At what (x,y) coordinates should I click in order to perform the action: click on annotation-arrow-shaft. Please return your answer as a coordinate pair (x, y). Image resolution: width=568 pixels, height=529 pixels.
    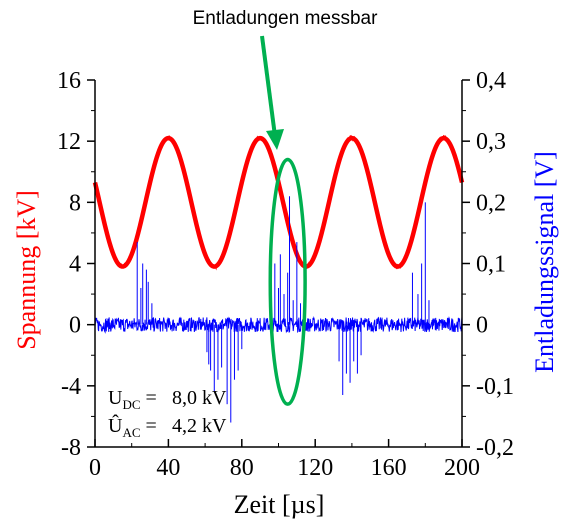
    Looking at the image, I should click on (268, 86).